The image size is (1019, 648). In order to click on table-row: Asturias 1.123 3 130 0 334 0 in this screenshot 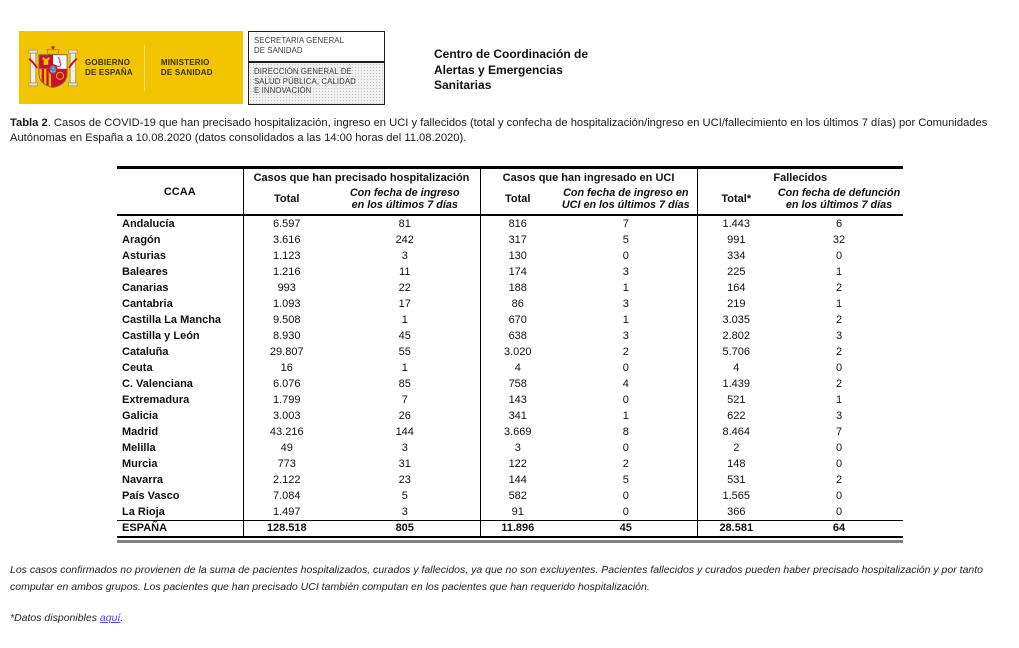, I will do `click(510, 255)`.